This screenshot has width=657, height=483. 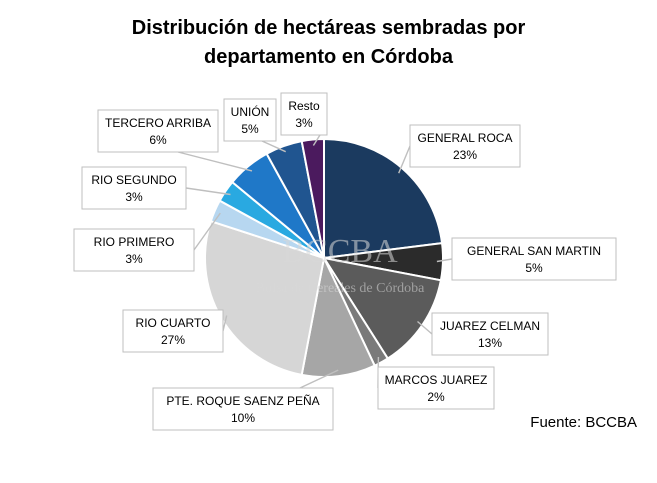 I want to click on data-label-union: UNIÓN 5%, so click(x=250, y=120).